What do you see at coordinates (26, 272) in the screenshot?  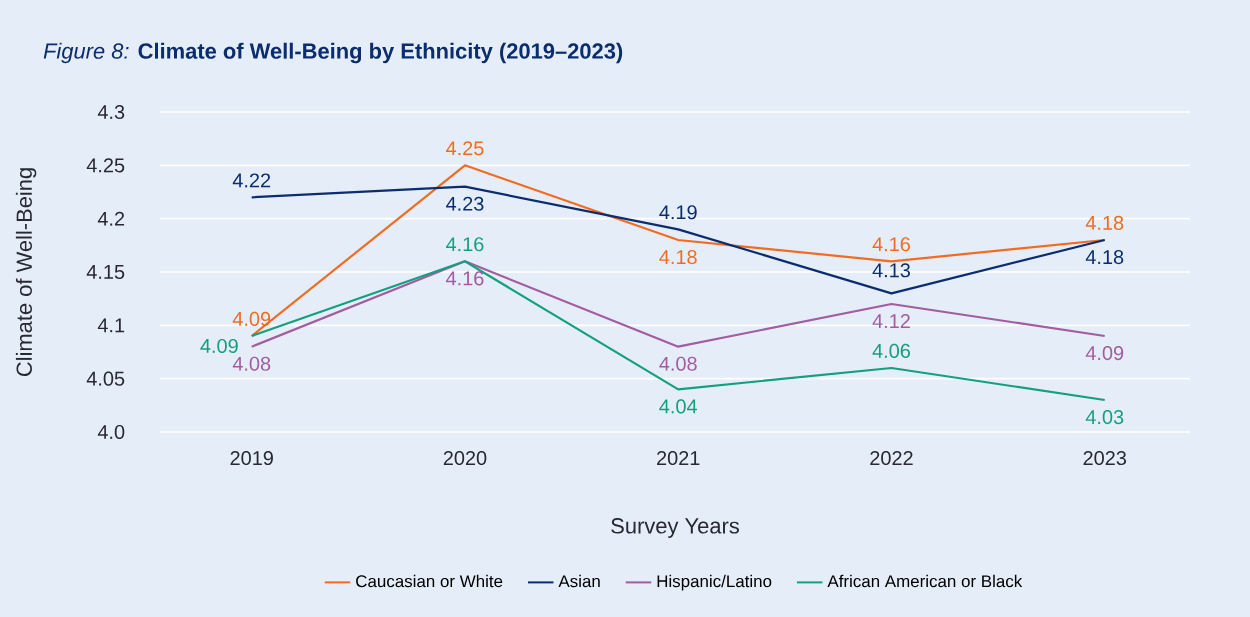 I see `y-axis-title: Climate of Well-Being` at bounding box center [26, 272].